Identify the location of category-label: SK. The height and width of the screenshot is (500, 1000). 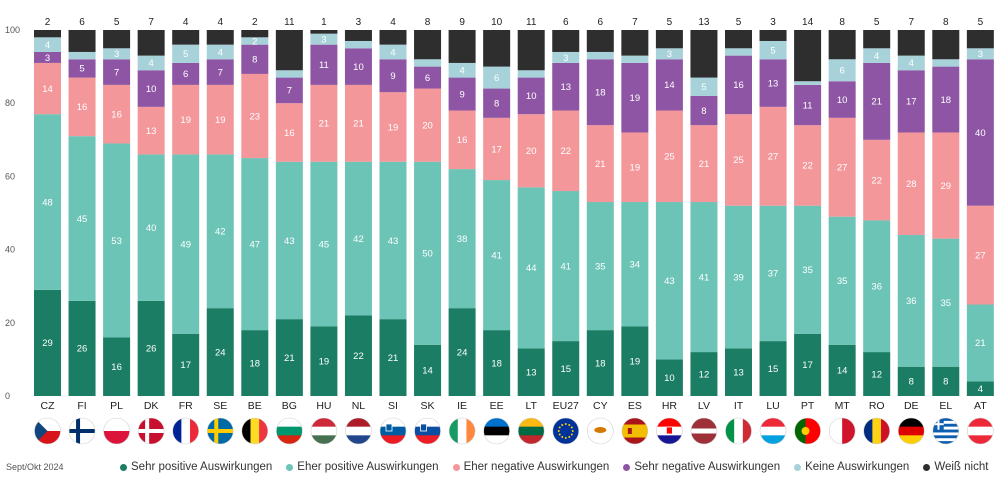
(428, 406).